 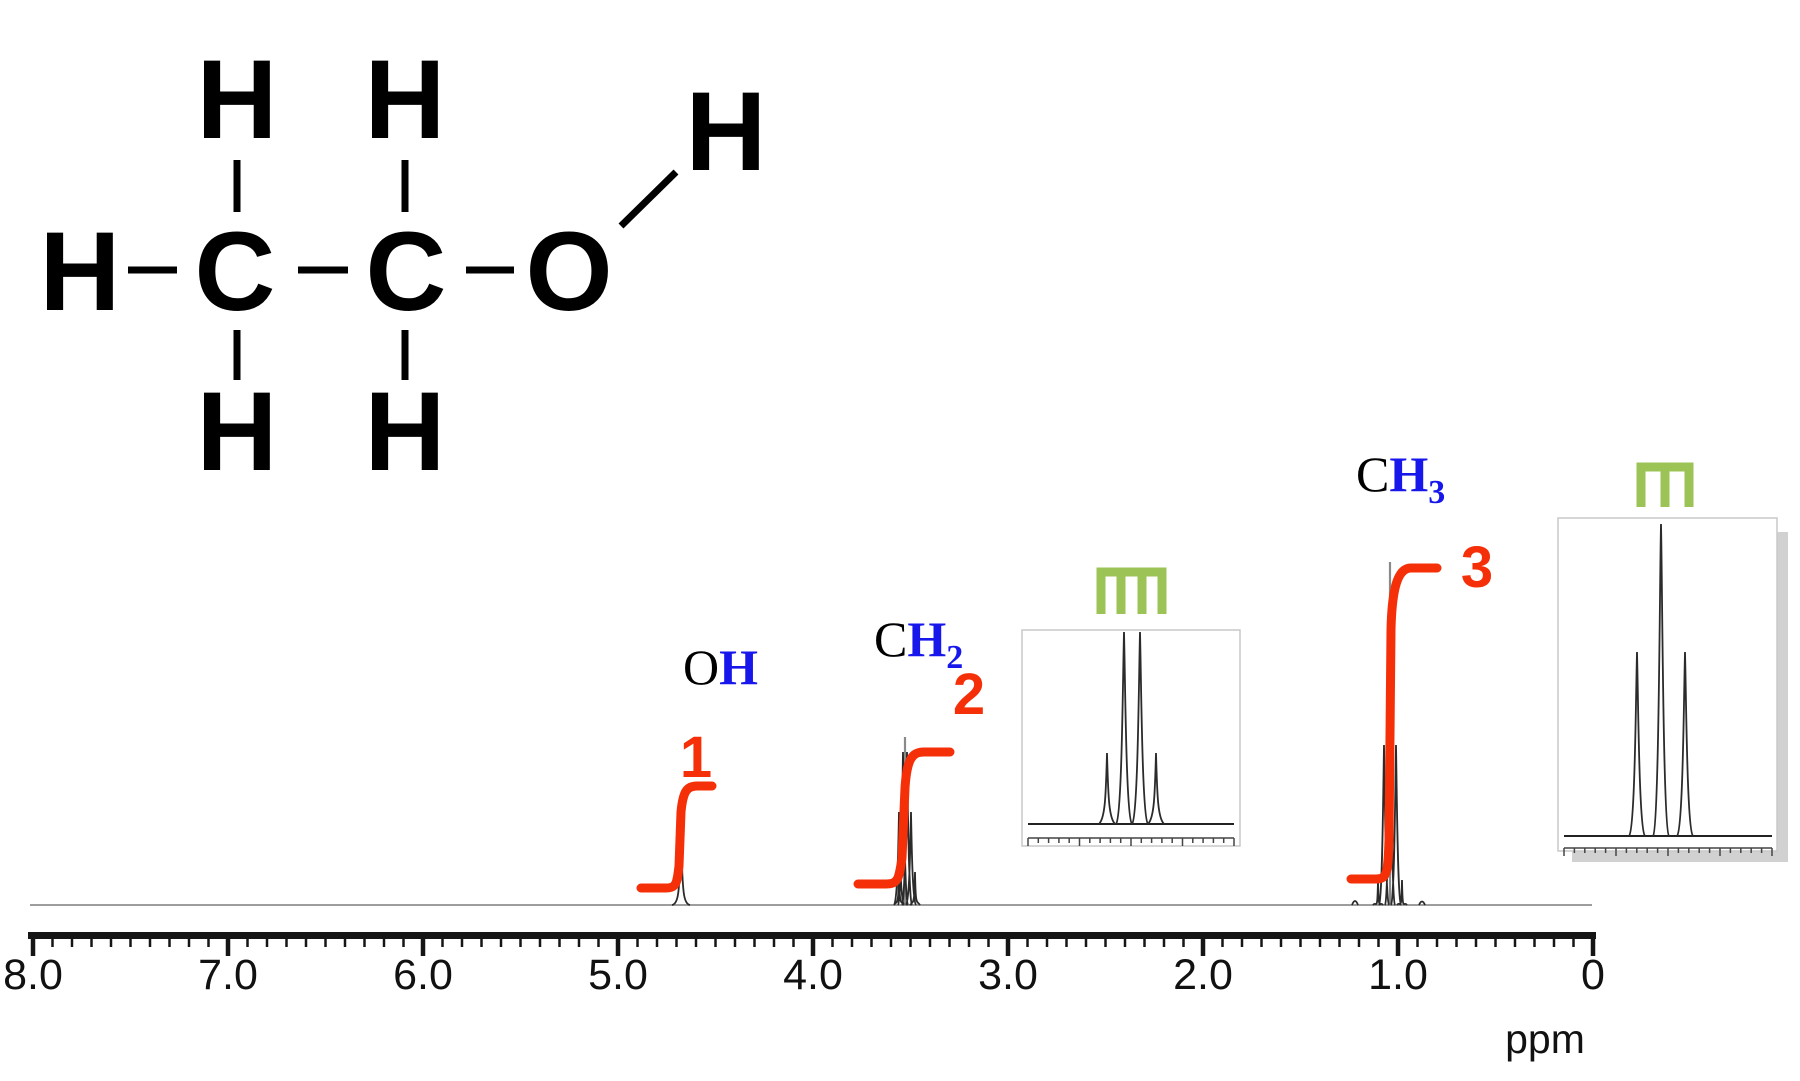 What do you see at coordinates (726, 131) in the screenshot?
I see `atom-h-hydroxyl: H` at bounding box center [726, 131].